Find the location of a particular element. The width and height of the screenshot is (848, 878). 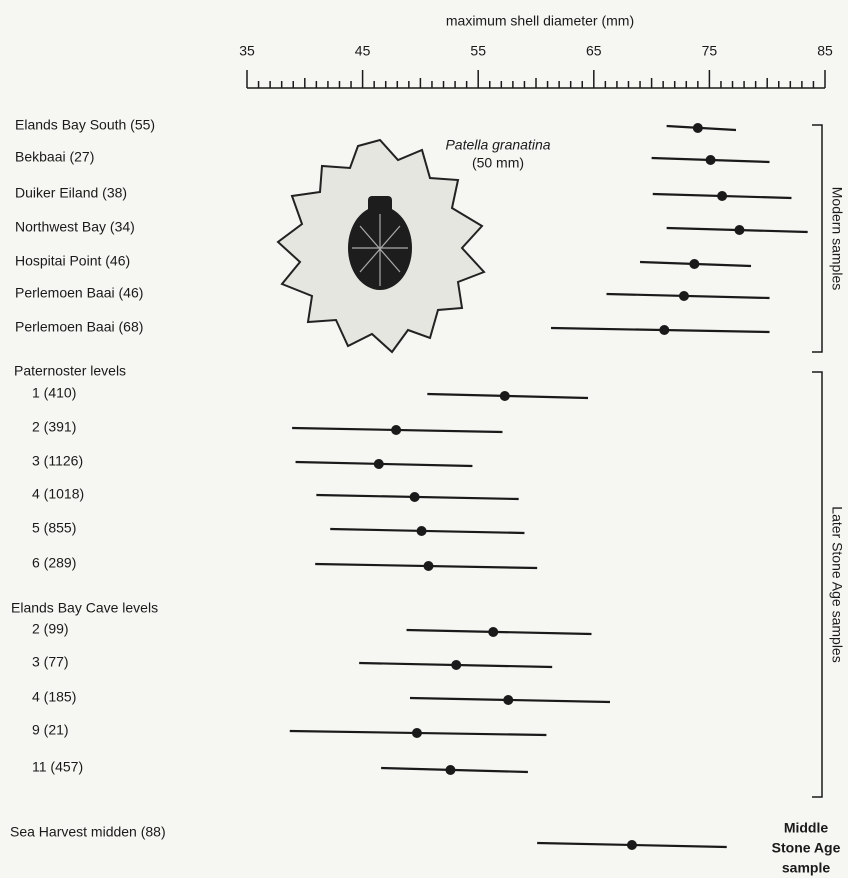

x-axis-title: maximum shell diameter (mm) is located at coordinates (540, 21).